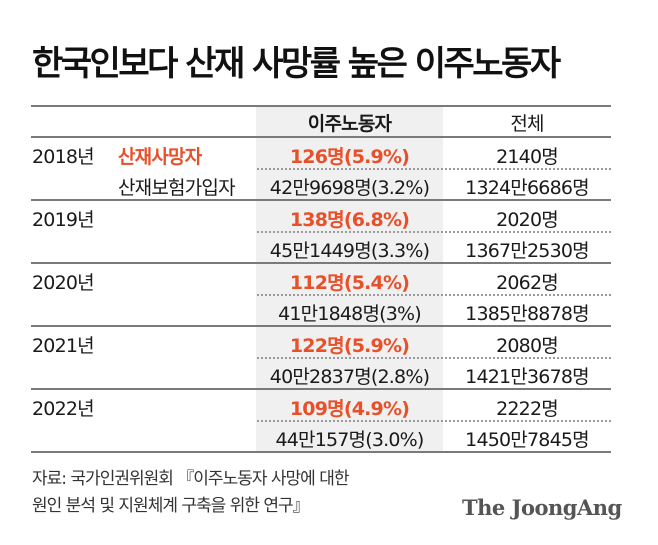 The height and width of the screenshot is (545, 658). Describe the element at coordinates (527, 314) in the screenshot. I see `total-insured: 1385만8878명` at that location.